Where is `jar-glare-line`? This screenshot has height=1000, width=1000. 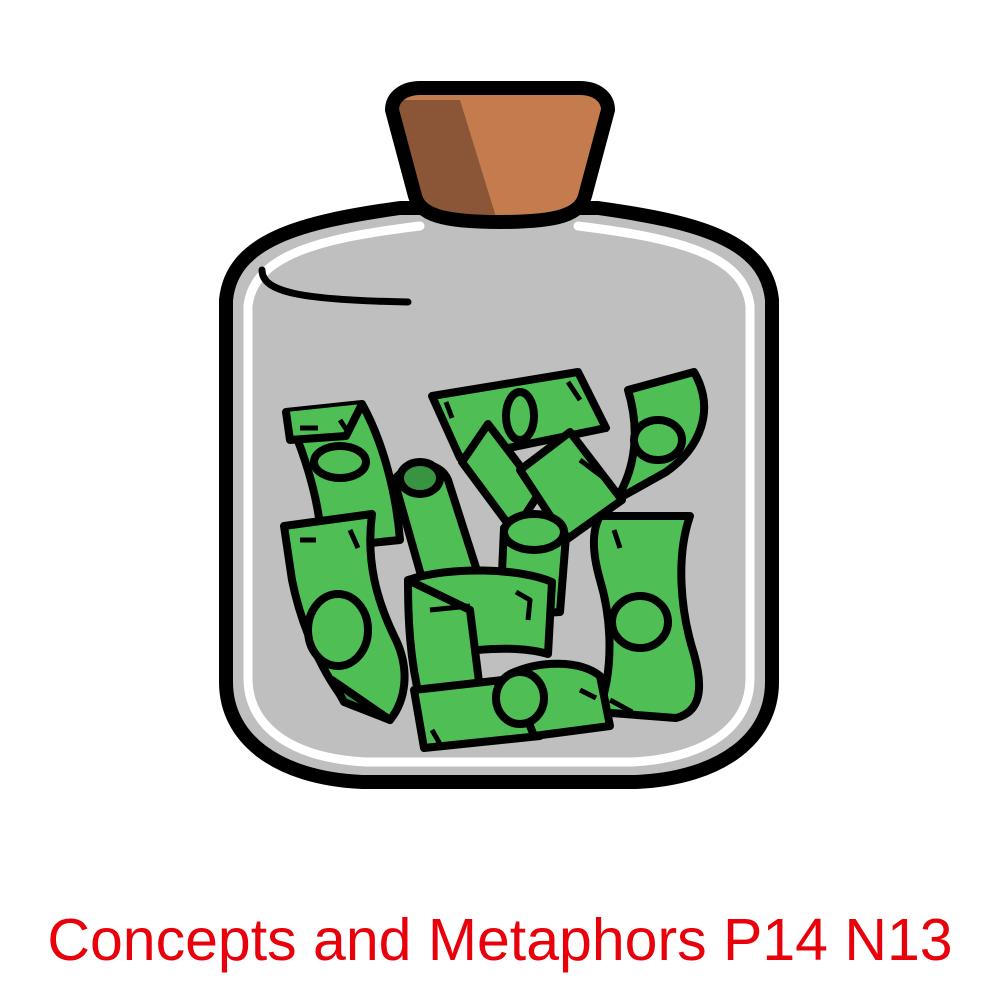
jar-glare-line is located at coordinates (335, 286).